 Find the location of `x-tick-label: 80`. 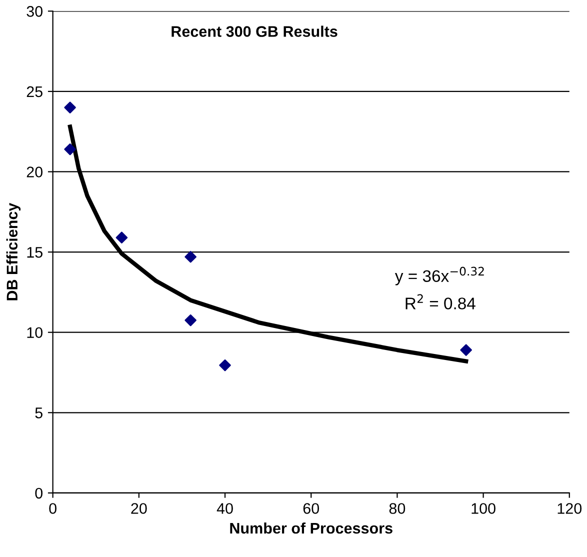

x-tick-label: 80 is located at coordinates (397, 508).